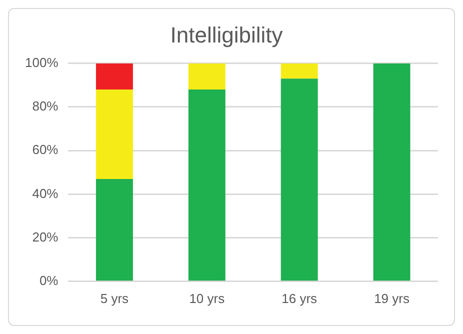 This screenshot has width=463, height=334. What do you see at coordinates (392, 298) in the screenshot?
I see `x-tick-label: 19 yrs` at bounding box center [392, 298].